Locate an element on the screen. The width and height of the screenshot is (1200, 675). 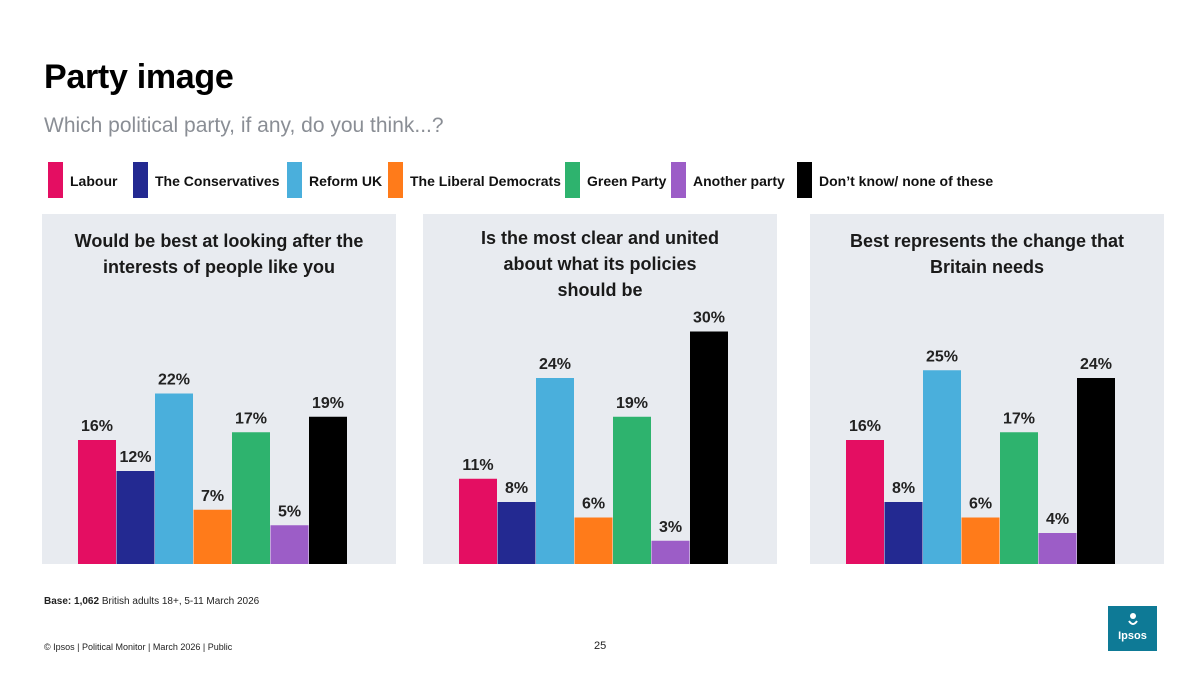
chart-1-label-reform: 22% is located at coordinates (174, 380).